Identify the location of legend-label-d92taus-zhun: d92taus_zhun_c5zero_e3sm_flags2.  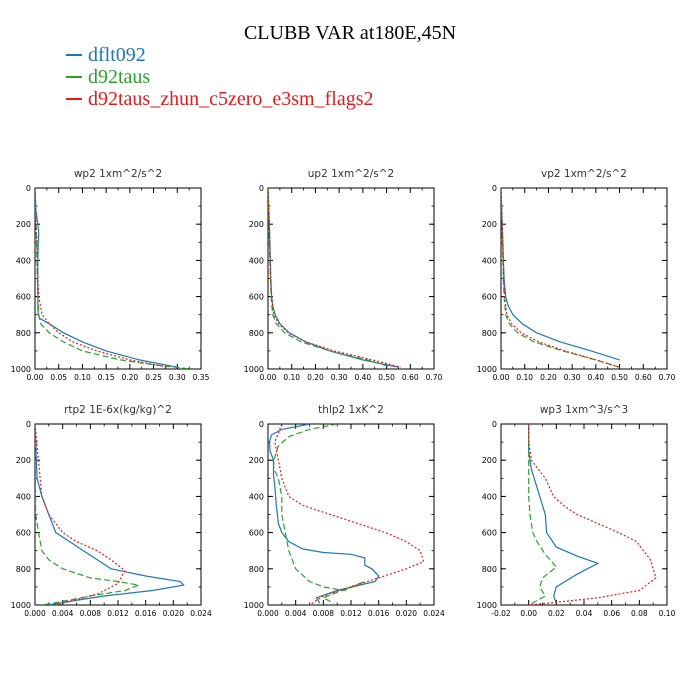
(231, 99).